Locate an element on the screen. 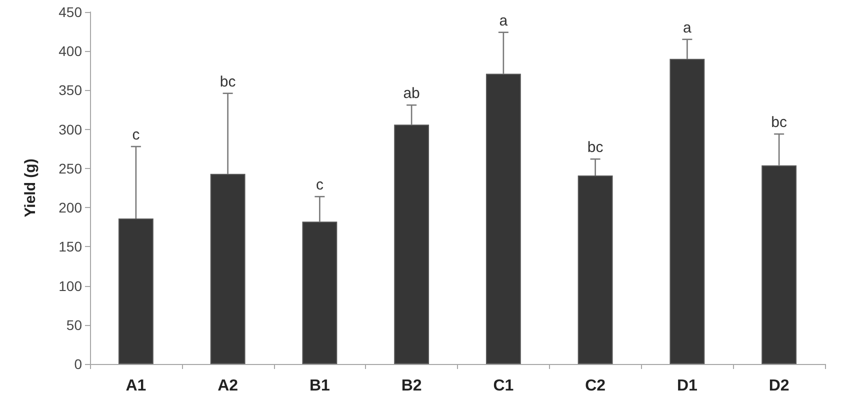  x-tick-label: B1 is located at coordinates (319, 386).